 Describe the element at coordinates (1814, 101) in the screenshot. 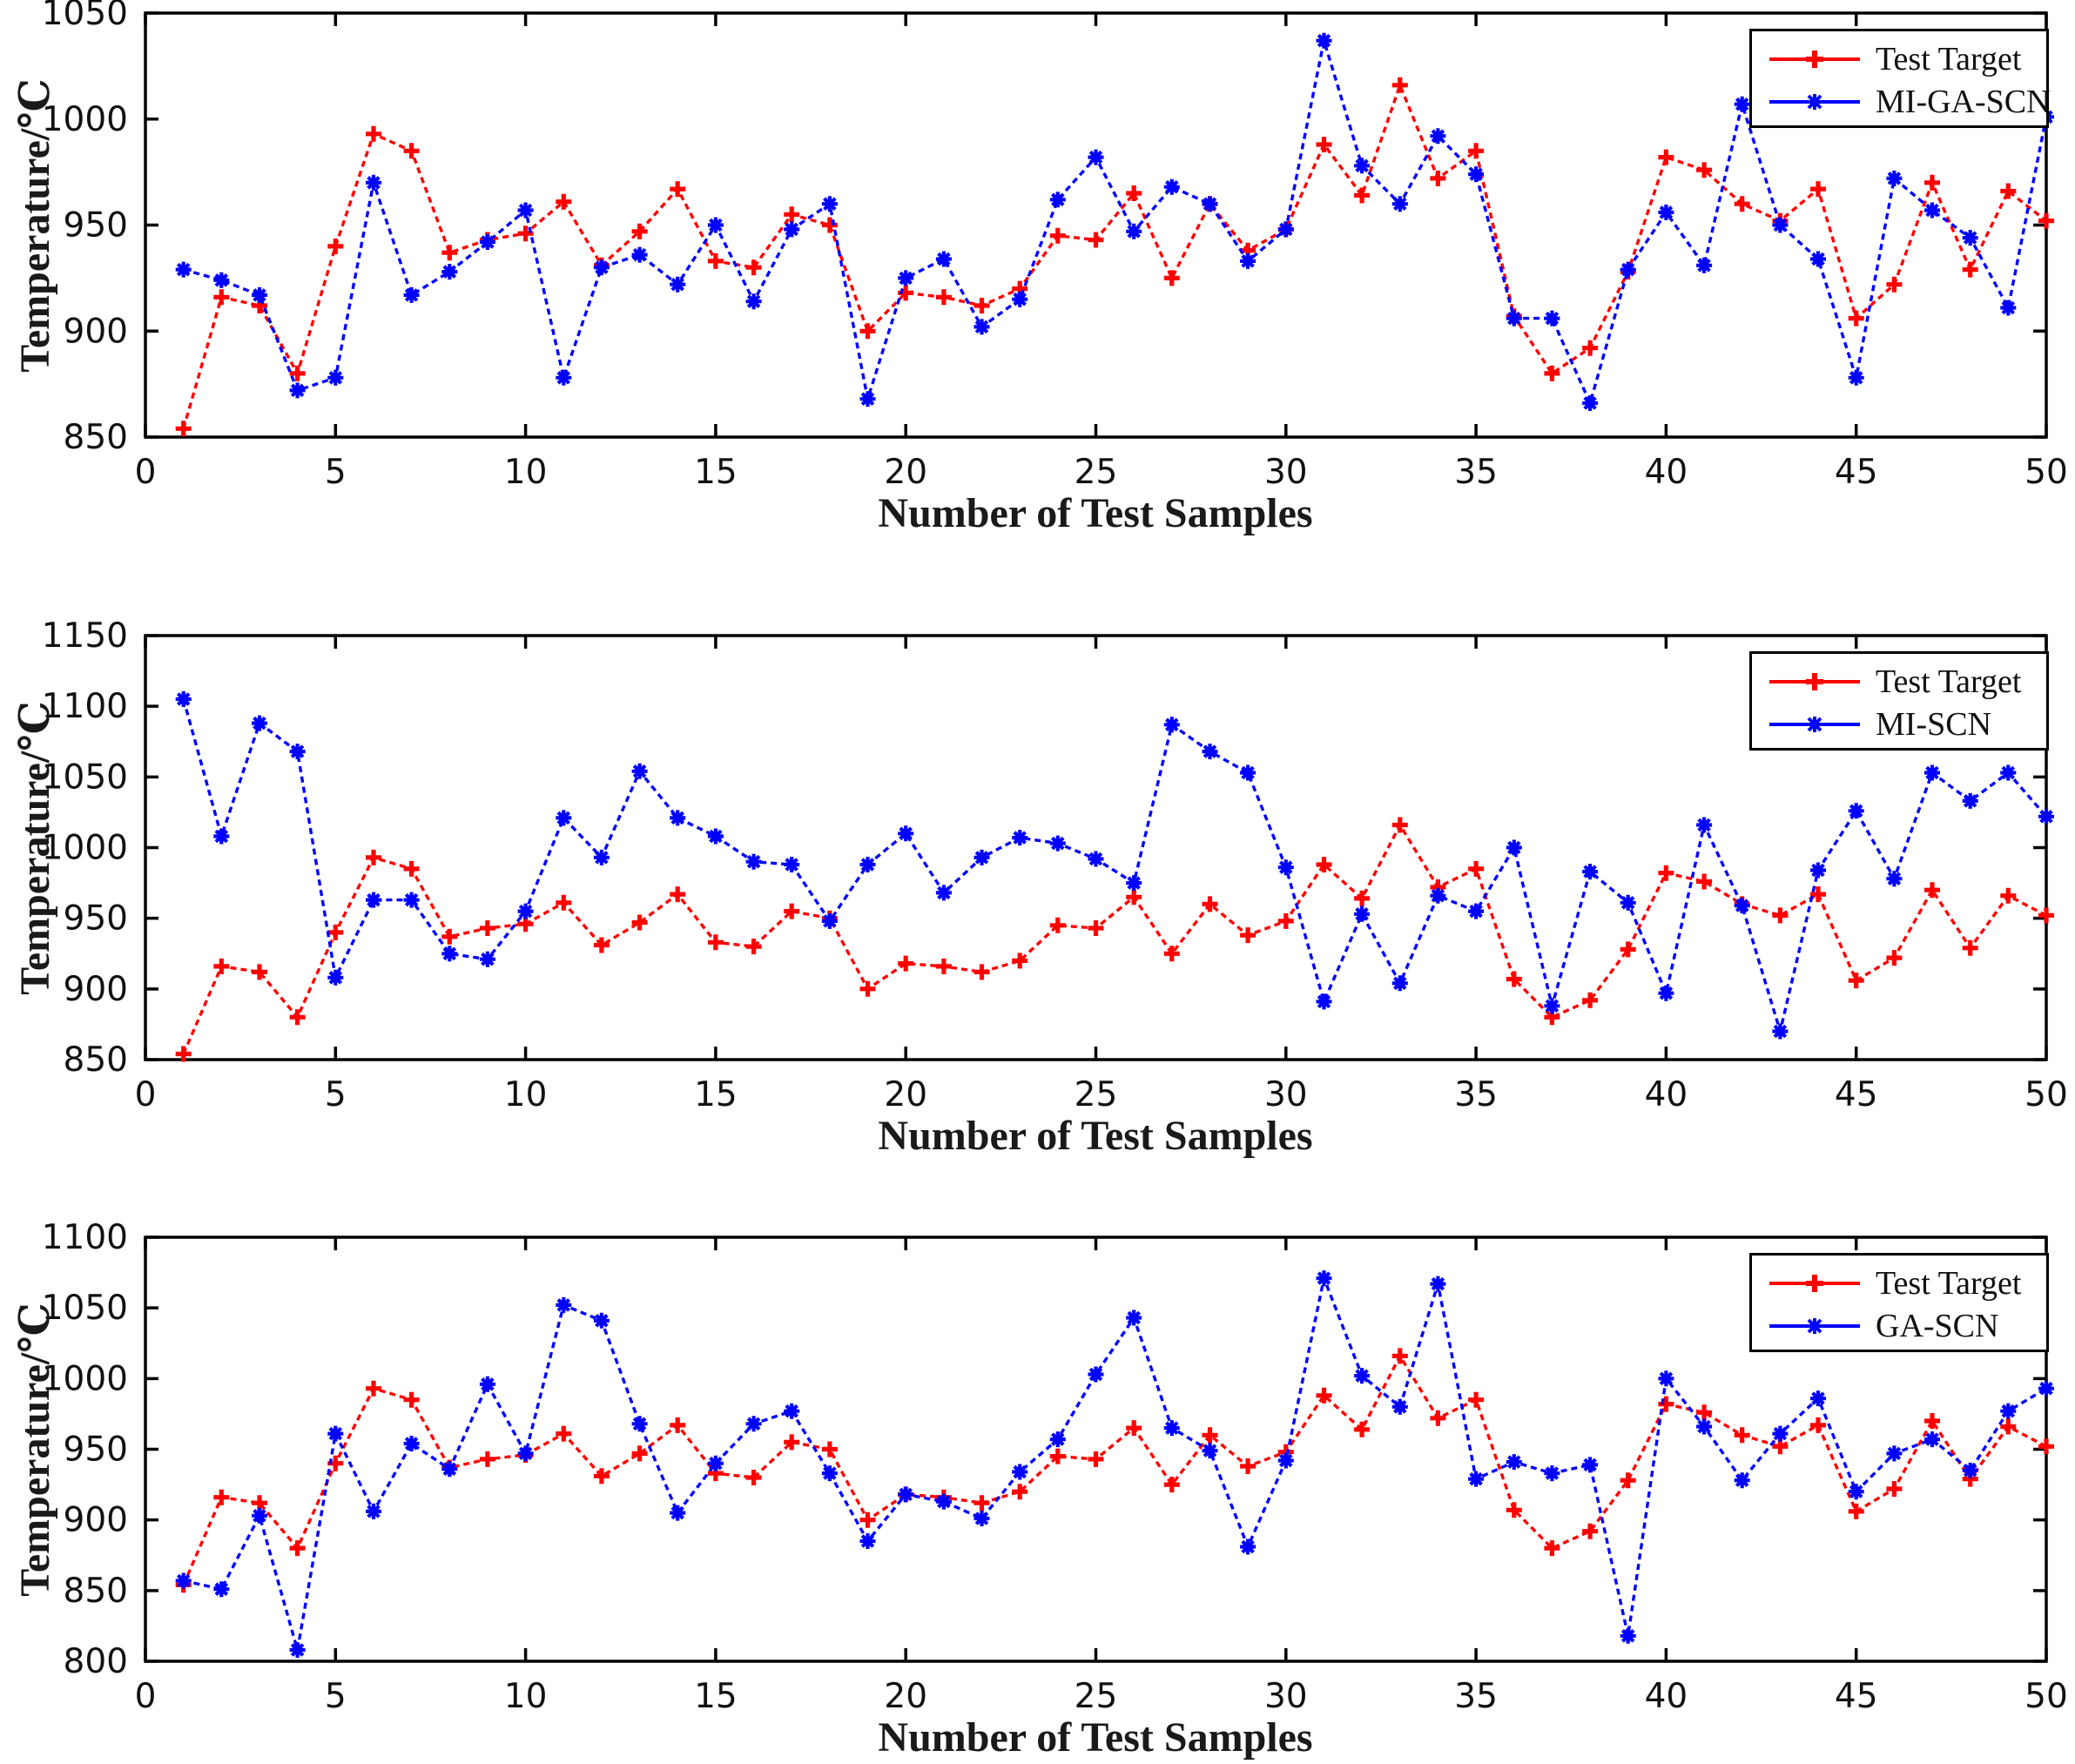

I see `mi-ga-scn-line-marker-icon` at that location.